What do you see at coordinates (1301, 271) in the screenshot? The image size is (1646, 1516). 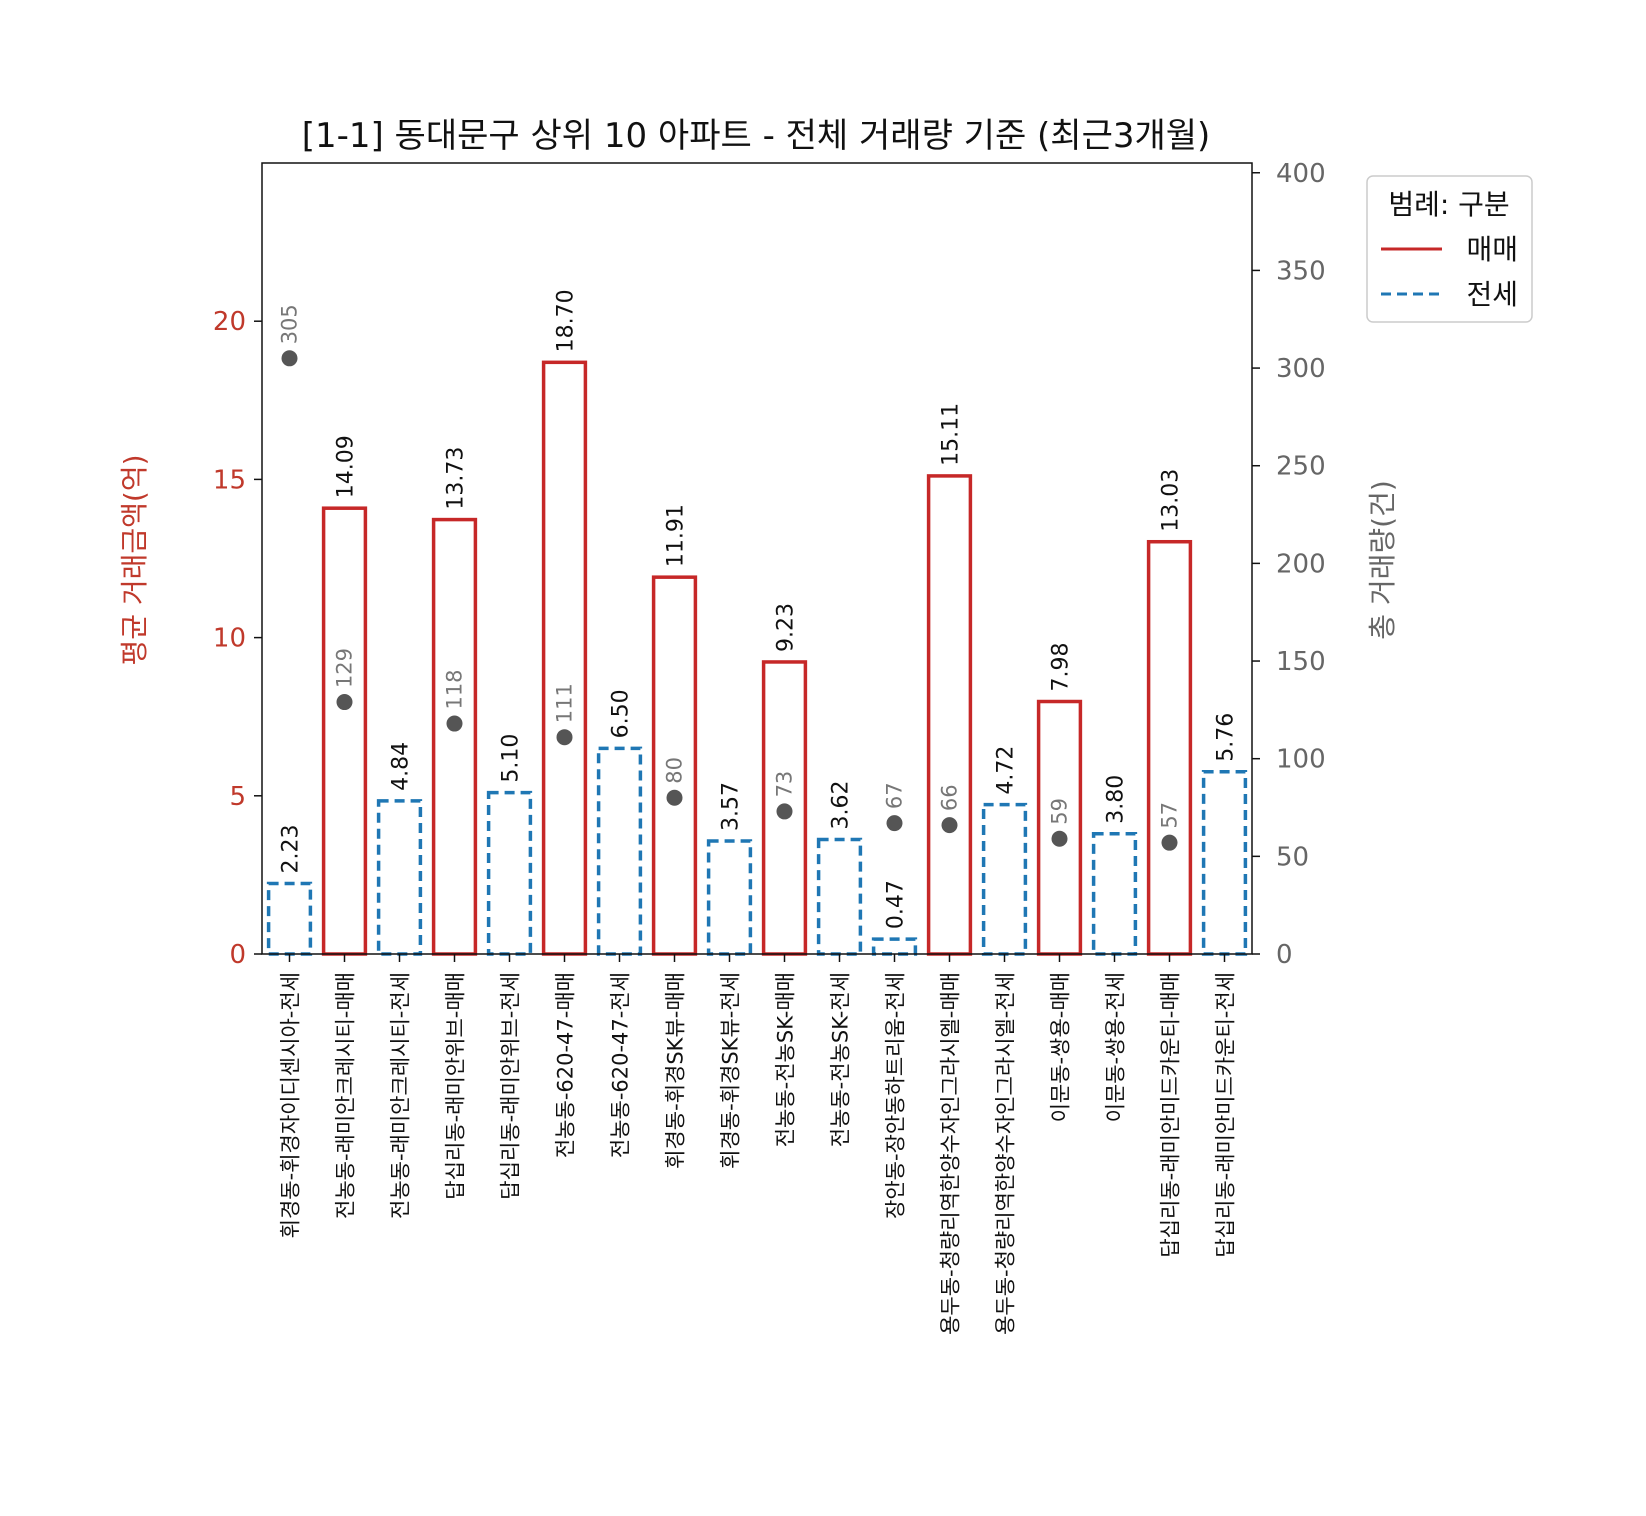 I see `y-tick-label-right: 350` at bounding box center [1301, 271].